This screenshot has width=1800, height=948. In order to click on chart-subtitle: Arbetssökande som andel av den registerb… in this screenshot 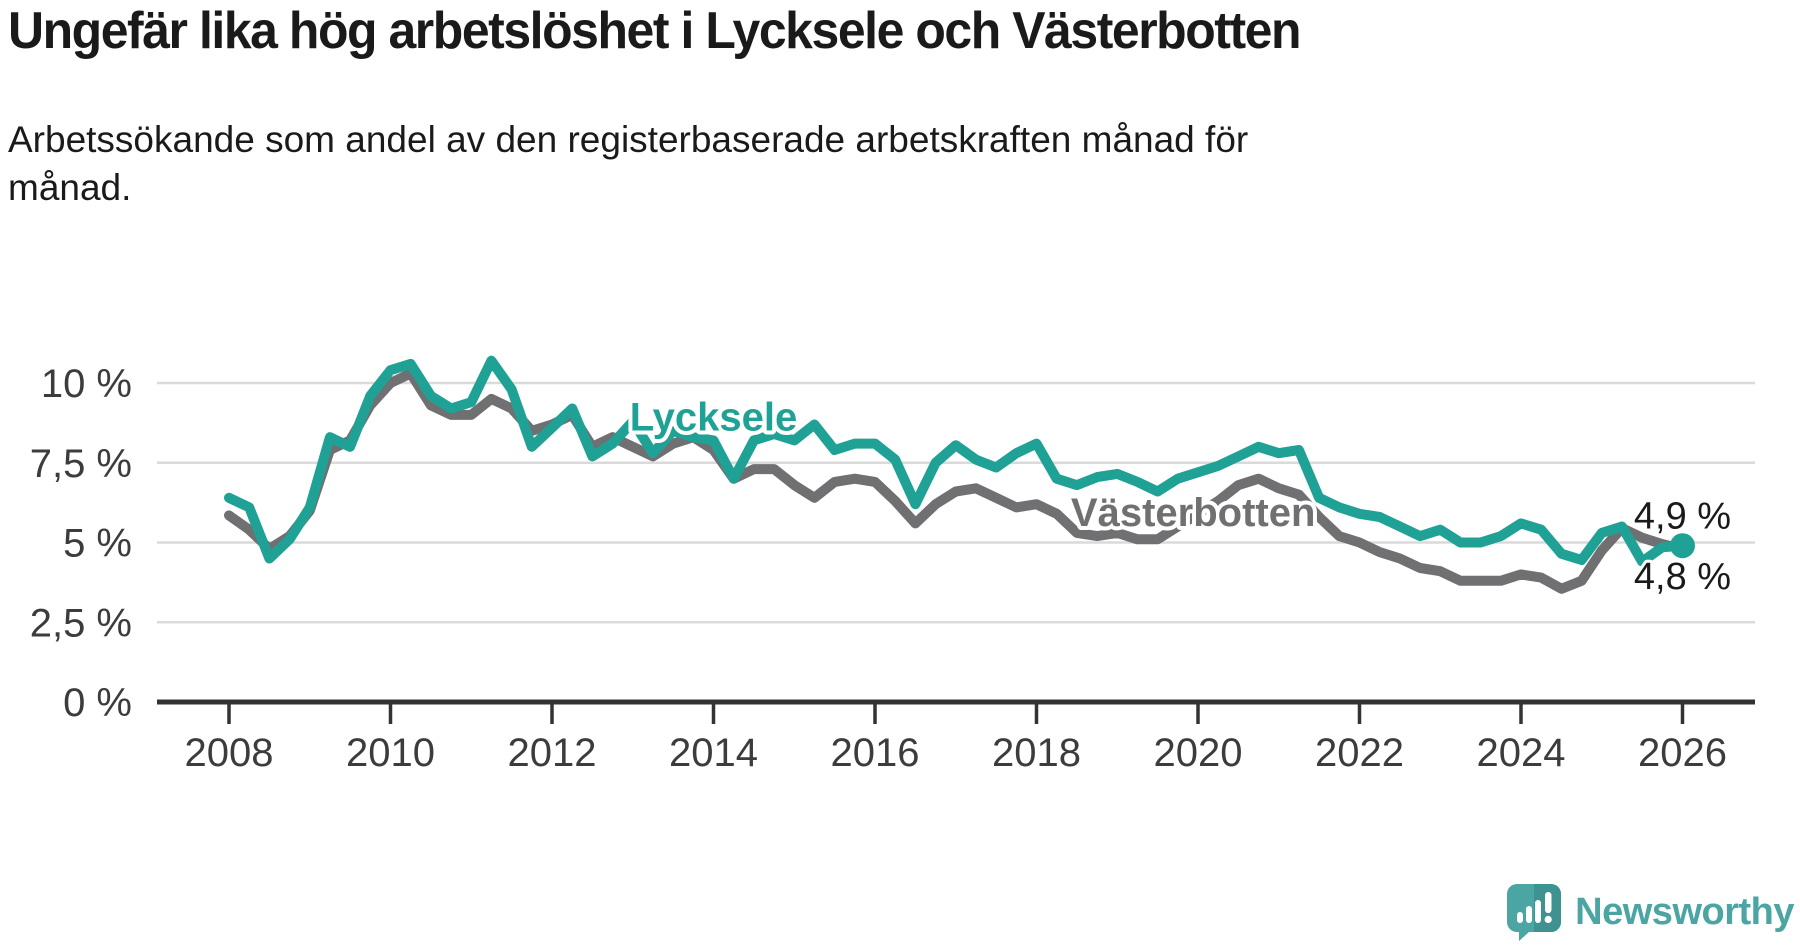, I will do `click(628, 163)`.